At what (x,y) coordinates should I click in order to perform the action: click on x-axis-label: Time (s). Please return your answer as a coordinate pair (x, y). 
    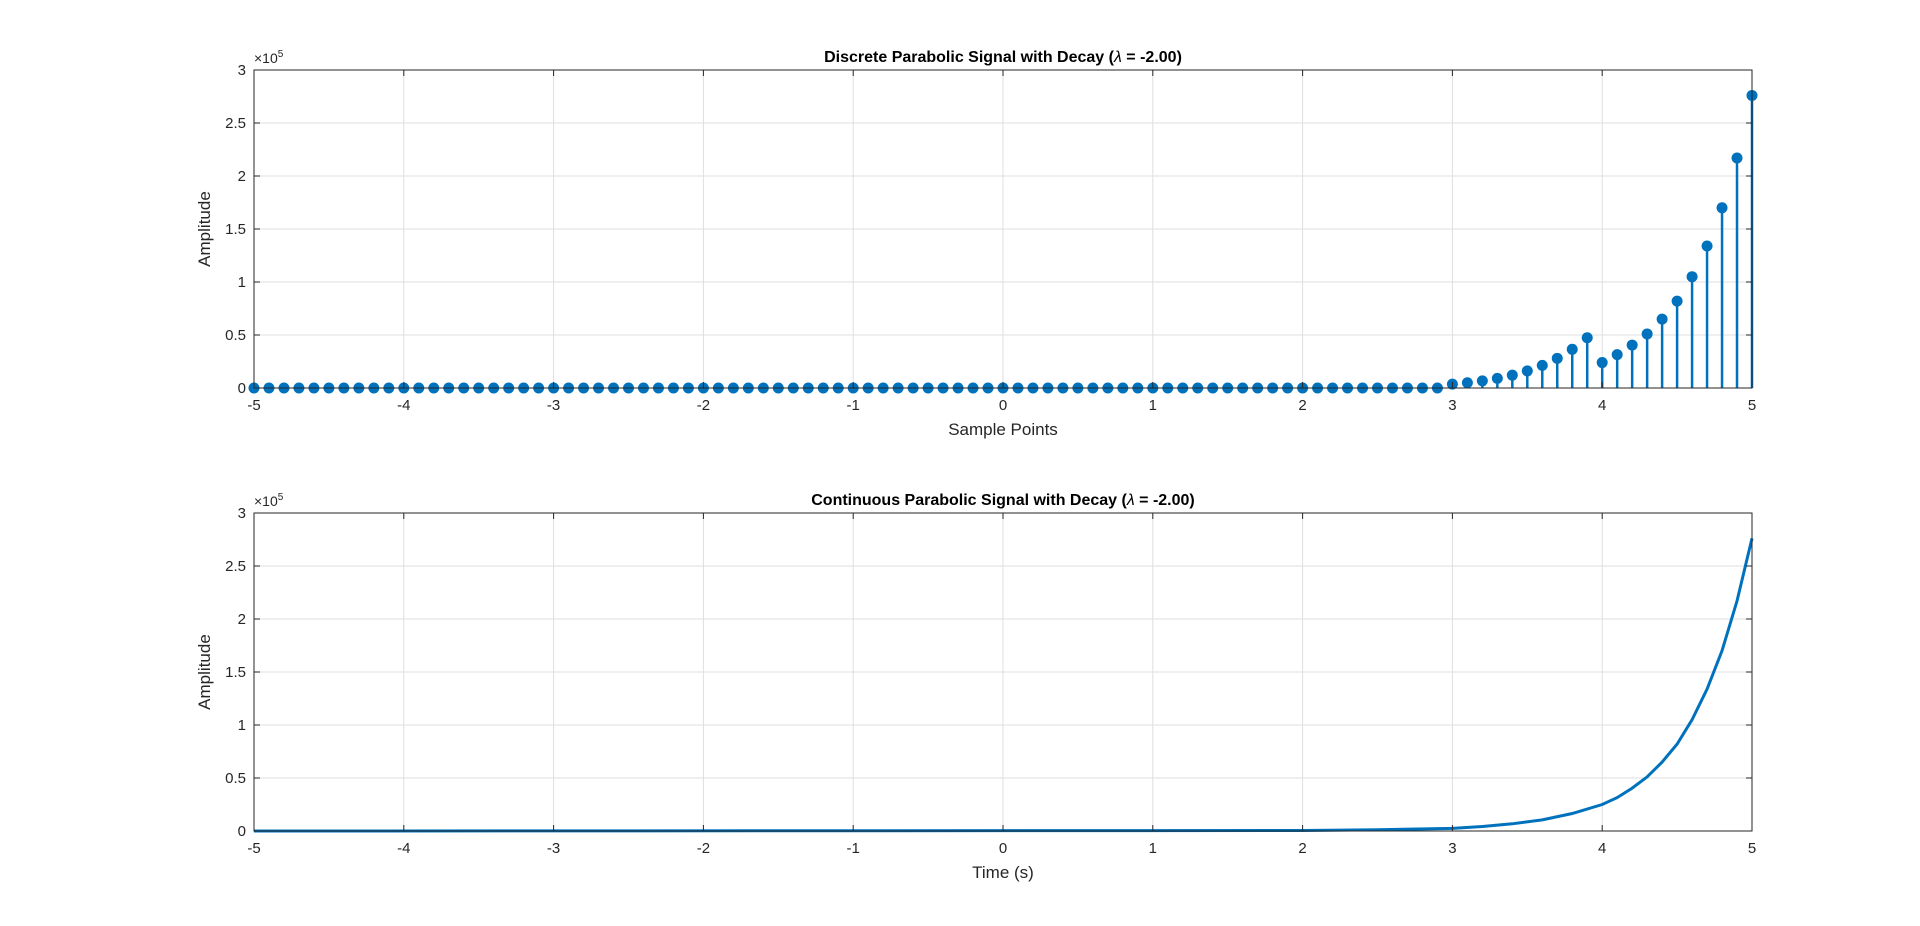
    Looking at the image, I should click on (1003, 872).